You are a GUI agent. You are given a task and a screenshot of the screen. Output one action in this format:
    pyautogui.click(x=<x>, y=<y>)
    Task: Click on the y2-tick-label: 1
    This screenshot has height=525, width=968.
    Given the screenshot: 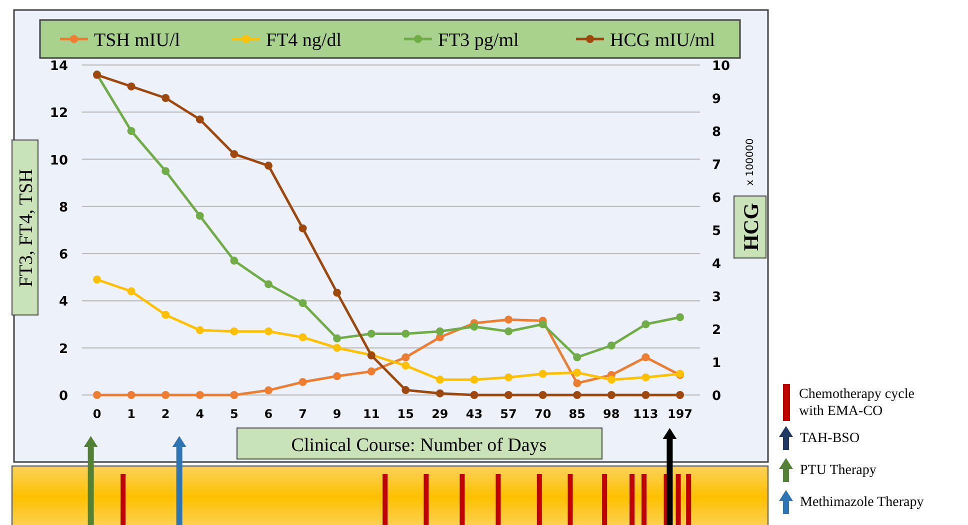 What is the action you would take?
    pyautogui.click(x=717, y=363)
    